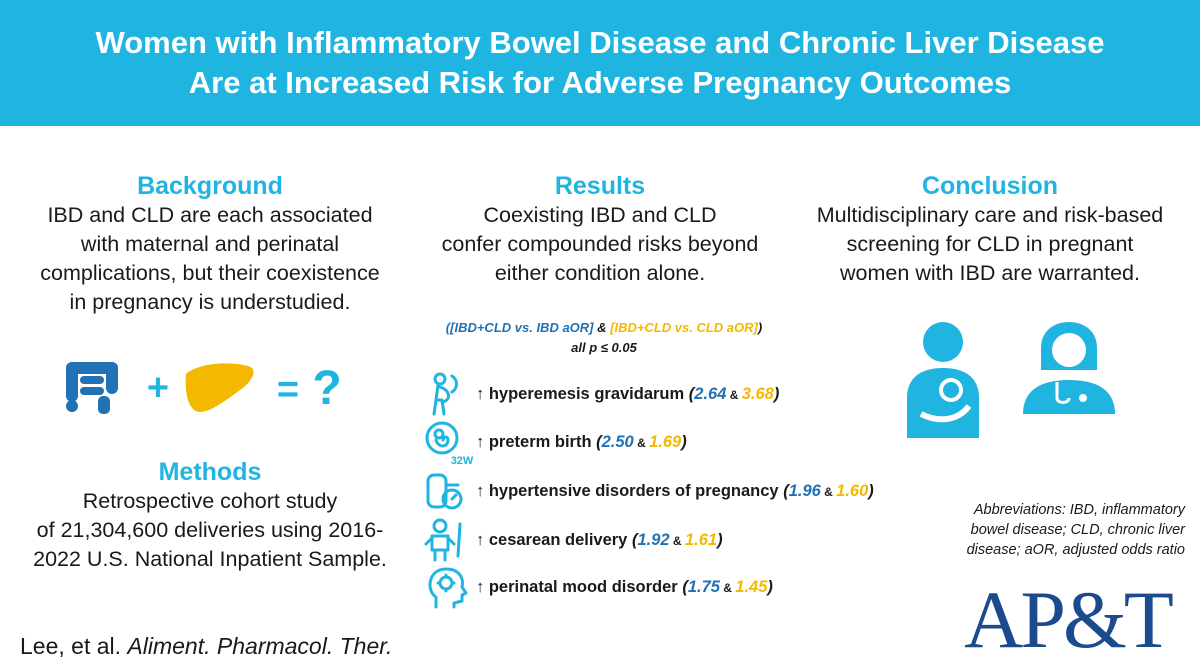  What do you see at coordinates (74, 646) in the screenshot?
I see `citation-authors: Lee, et al.` at bounding box center [74, 646].